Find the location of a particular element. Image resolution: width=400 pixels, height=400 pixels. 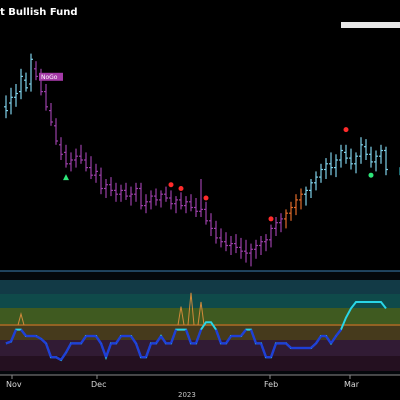

x-axis: Nov Dec Feb Mar 2023 is located at coordinates (183, 387).